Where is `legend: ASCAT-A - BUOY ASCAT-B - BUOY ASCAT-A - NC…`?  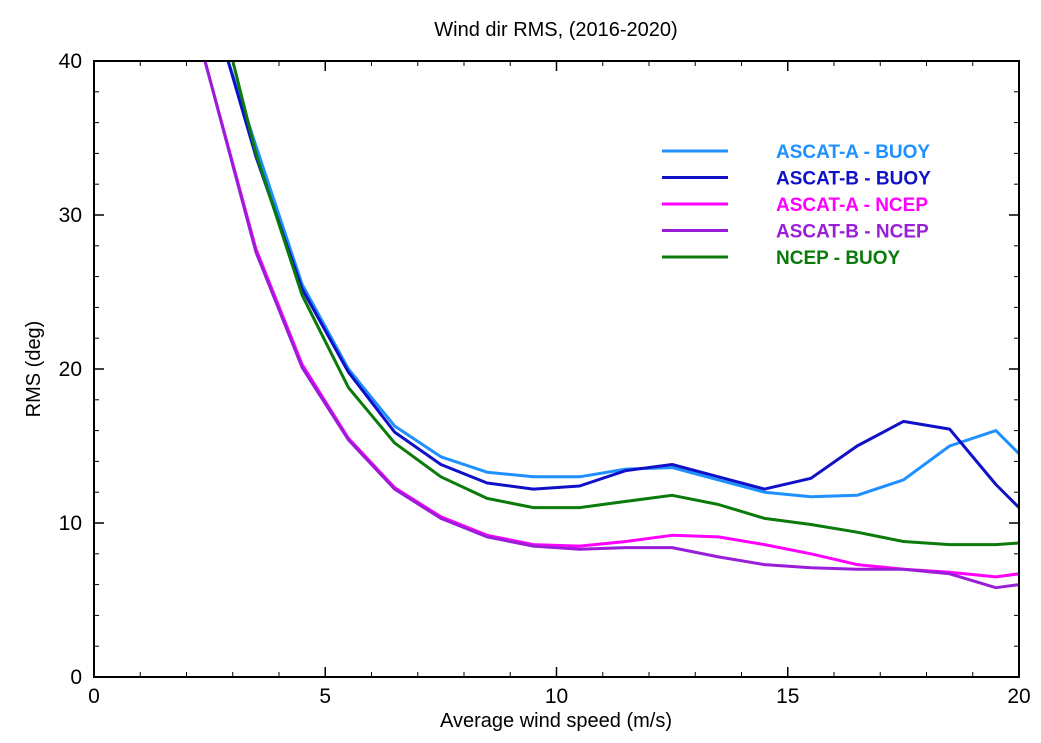
legend: ASCAT-A - BUOY ASCAT-B - BUOY ASCAT-A - NC… is located at coordinates (796, 205).